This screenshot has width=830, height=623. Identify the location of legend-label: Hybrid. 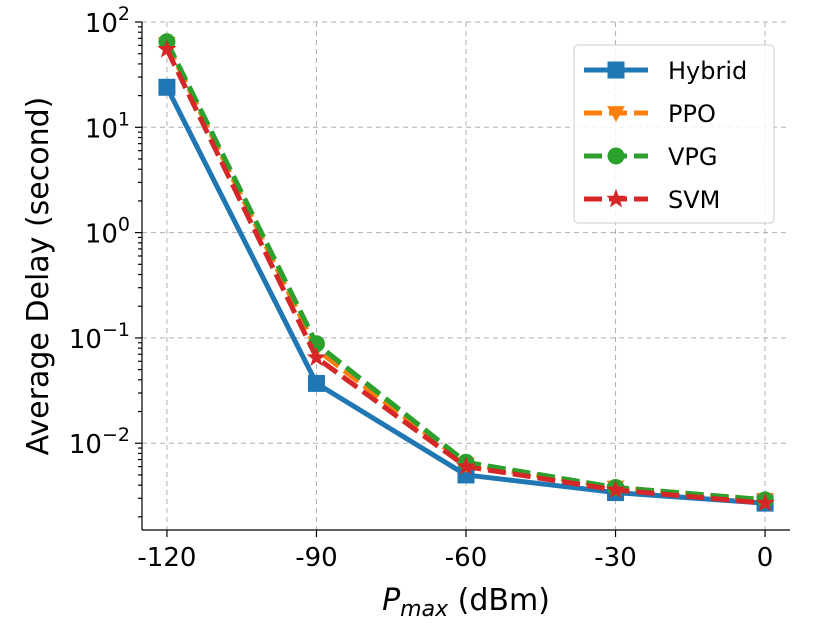
(707, 71).